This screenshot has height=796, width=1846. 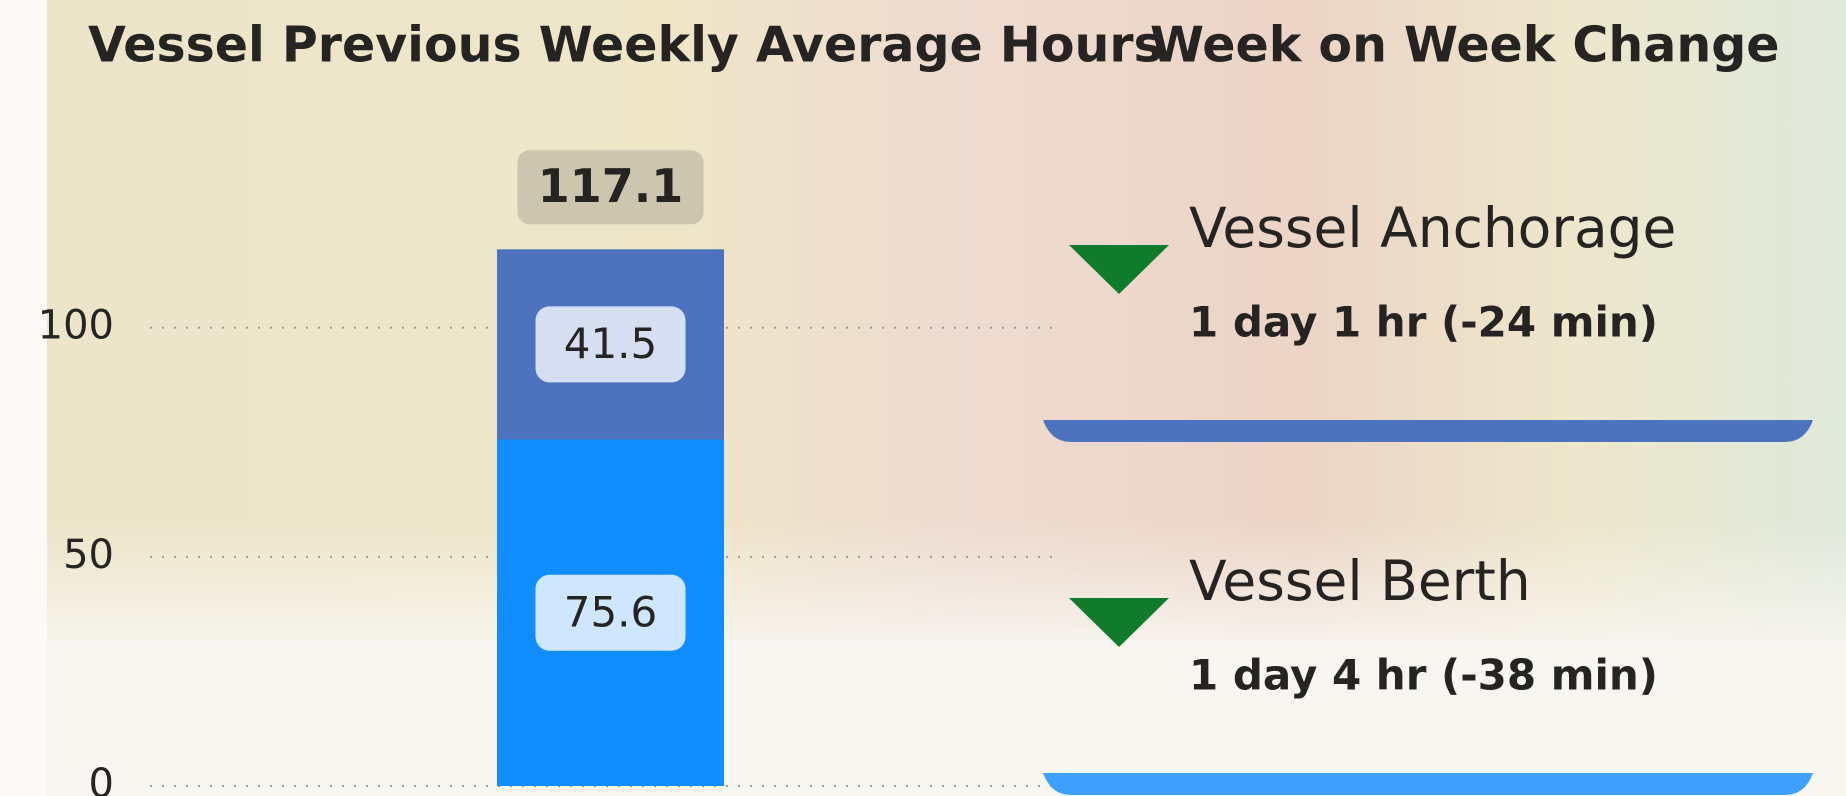 I want to click on kpi-value: 1 day 4 hr (-38 min), so click(x=1423, y=675).